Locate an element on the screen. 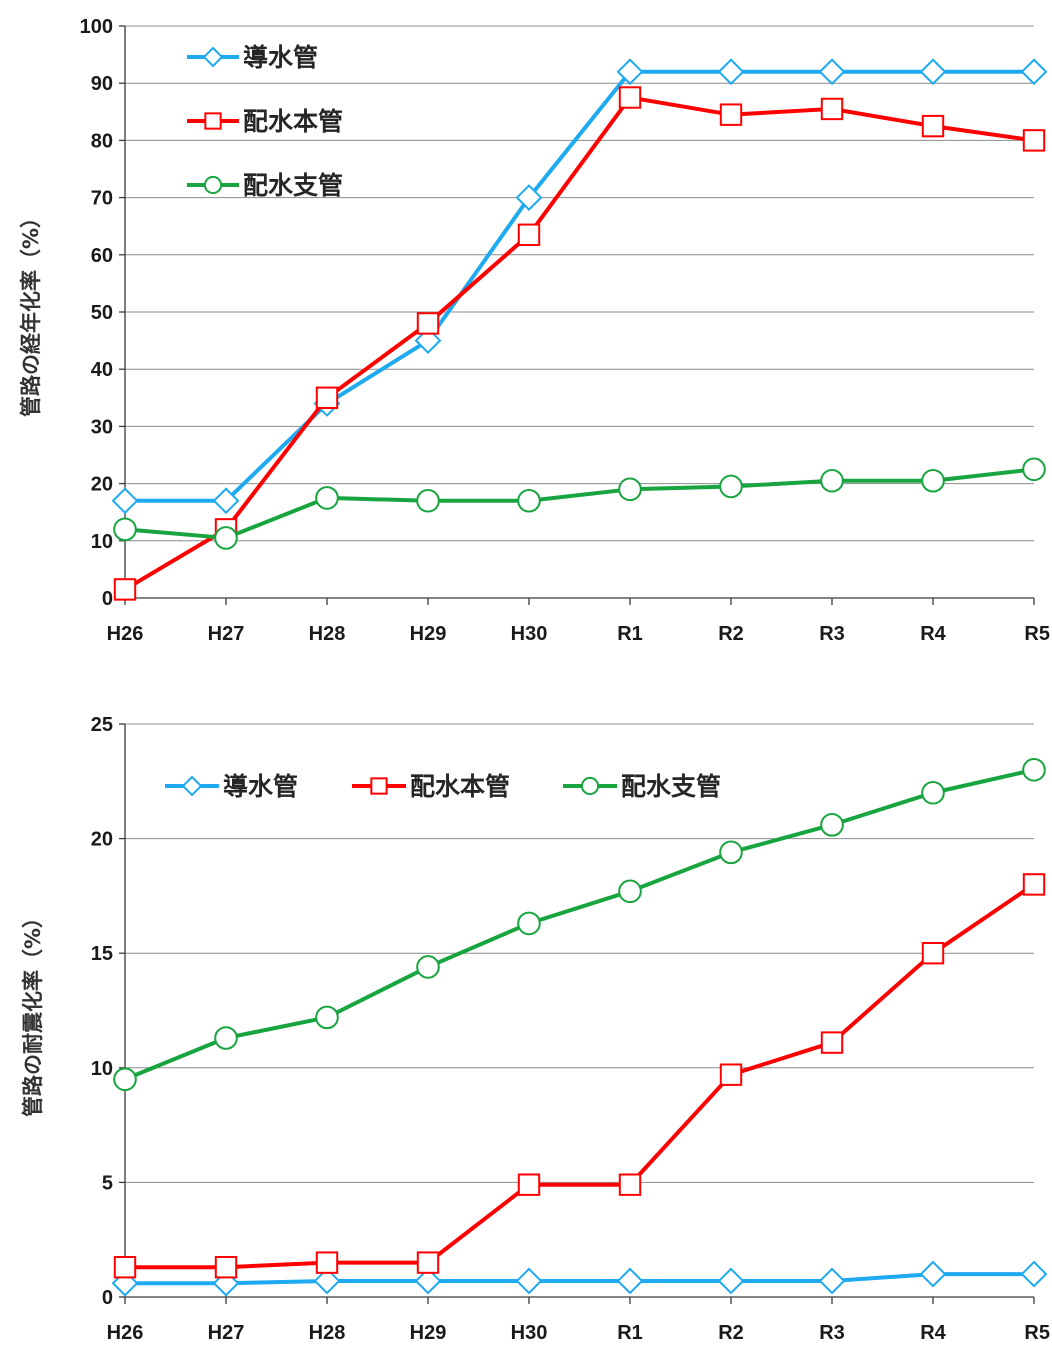 The image size is (1052, 1349). y-tick-label: 100 is located at coordinates (96, 27).